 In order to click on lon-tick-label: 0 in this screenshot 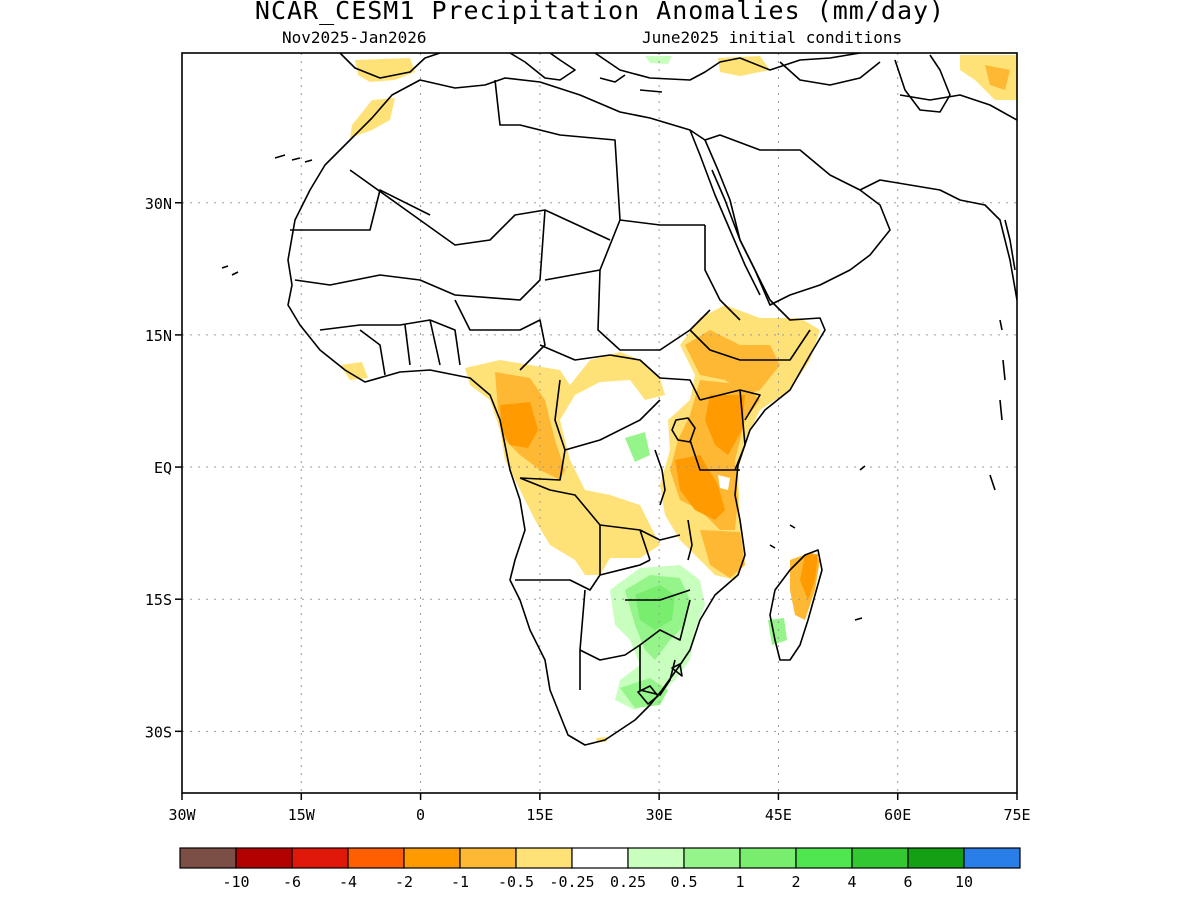, I will do `click(420, 815)`.